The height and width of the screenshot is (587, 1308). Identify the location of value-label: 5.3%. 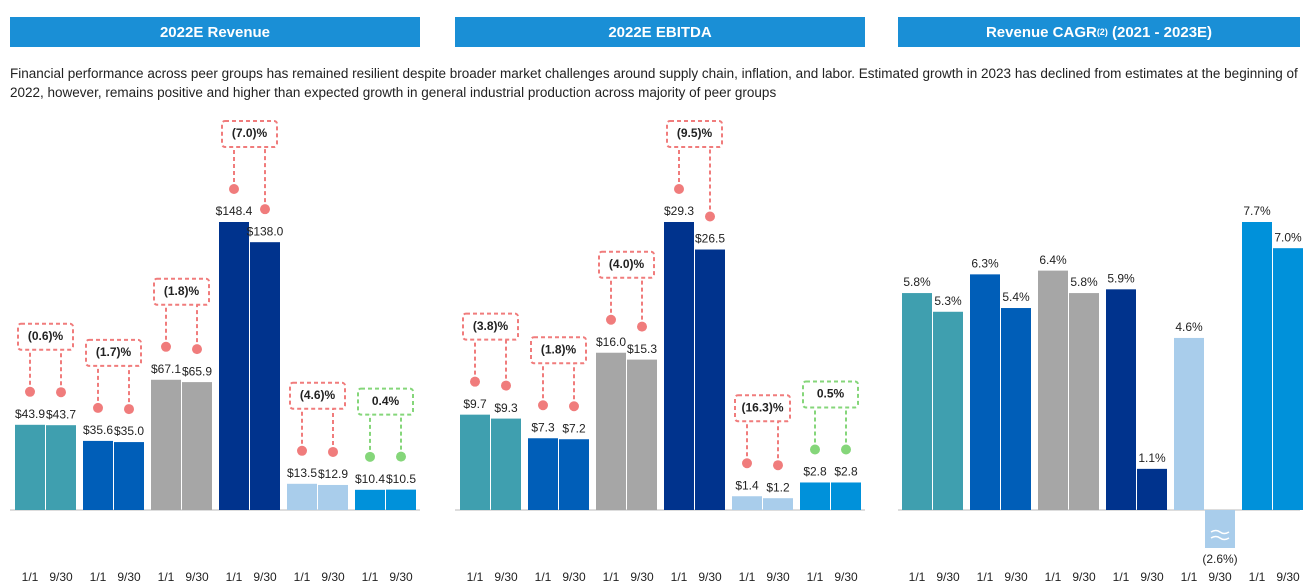
(948, 301).